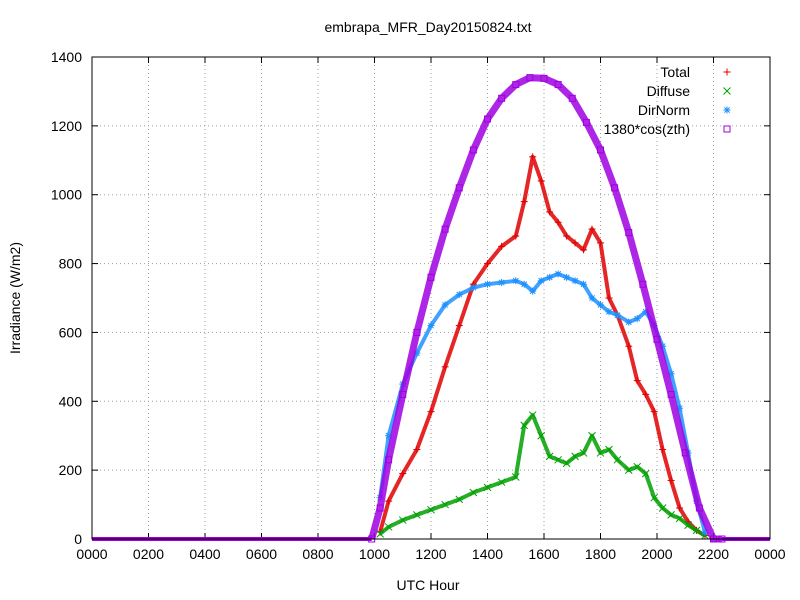 The width and height of the screenshot is (800, 600). I want to click on y-tick-label: 1200, so click(66, 126).